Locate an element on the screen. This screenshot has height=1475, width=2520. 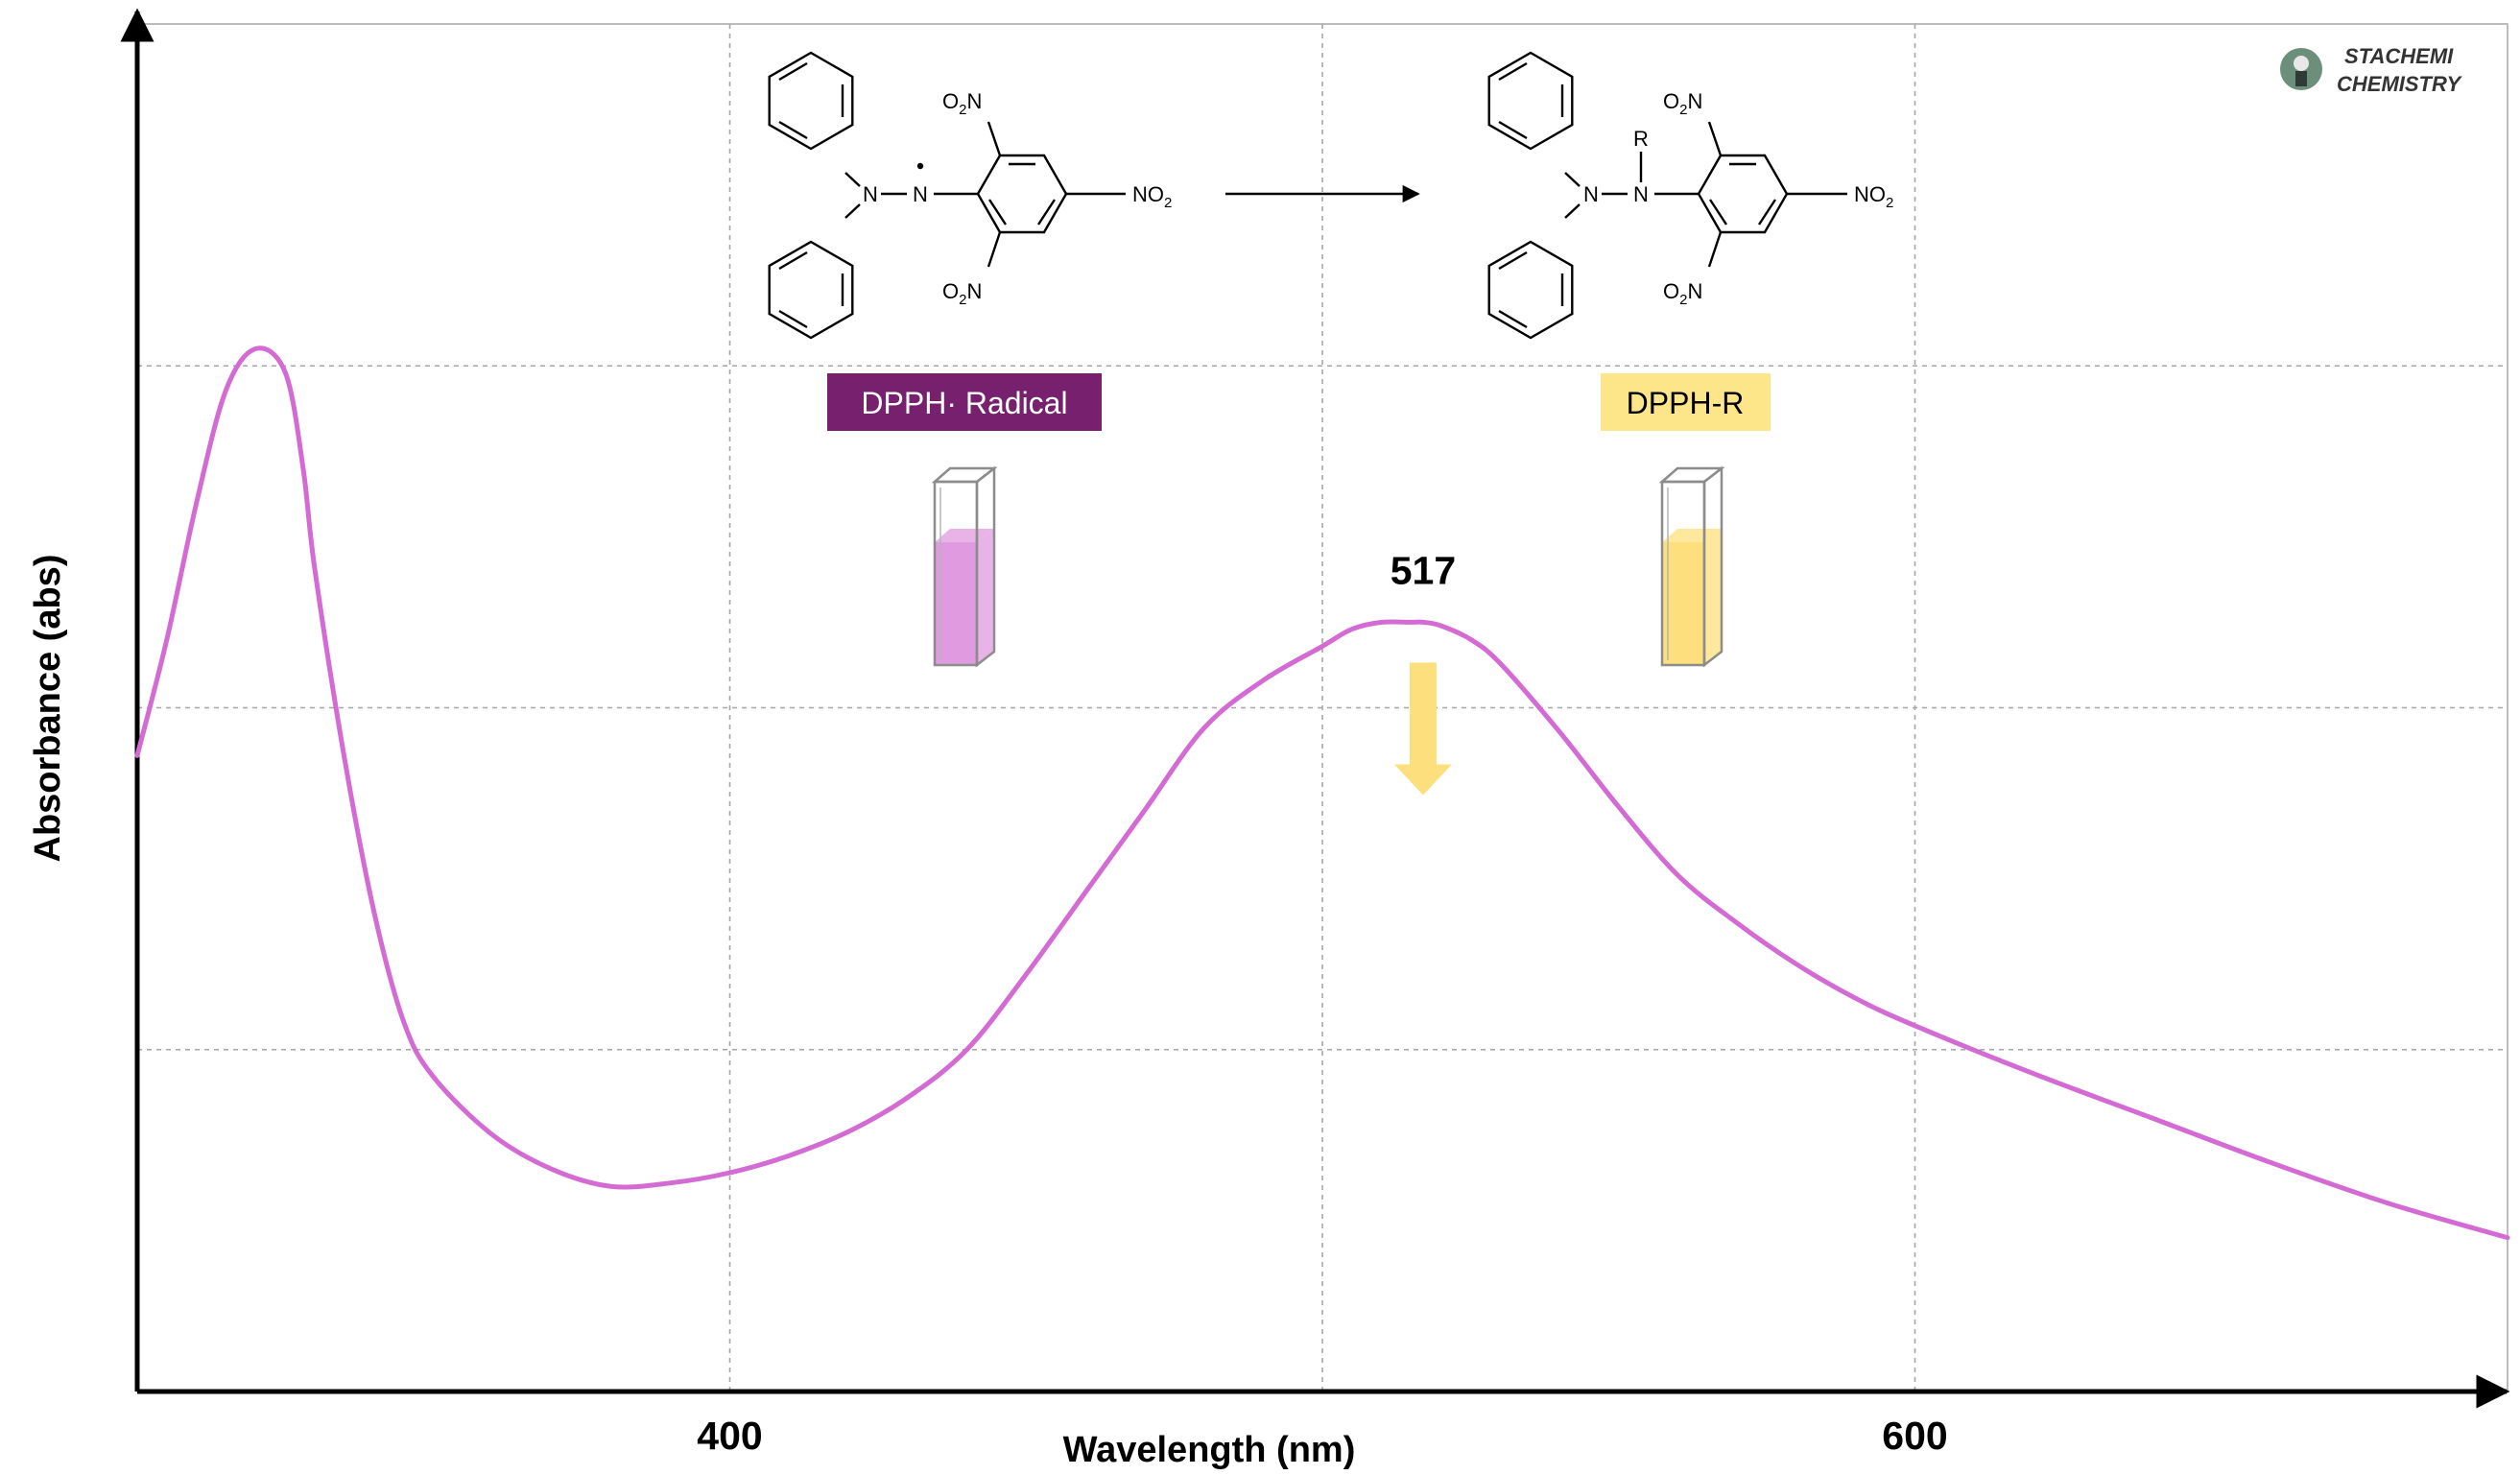
y-axis-label: Absorbance (abs) is located at coordinates (48, 709).